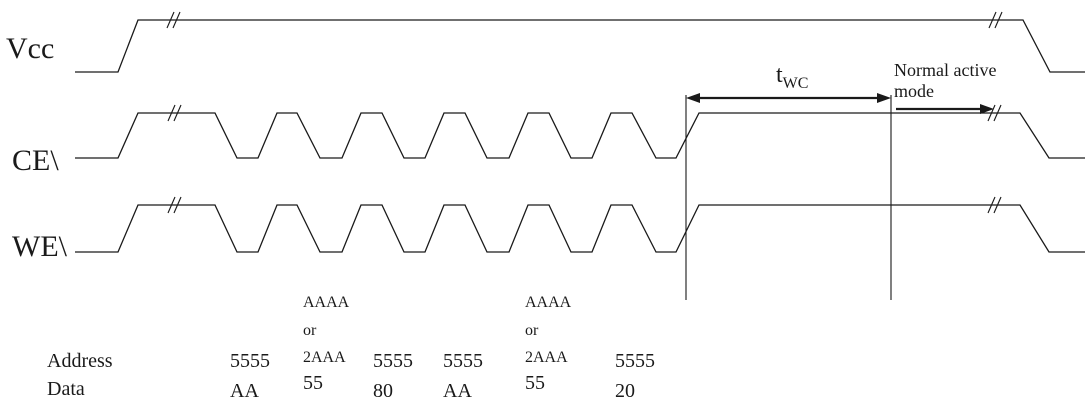 Image resolution: width=1085 pixels, height=405 pixels. Describe the element at coordinates (250, 361) in the screenshot. I see `cycle-1-address: 5555` at that location.